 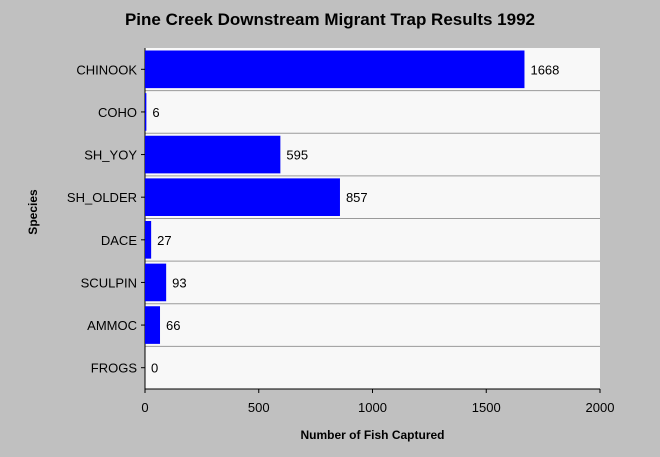 I want to click on x-tick-label: 1000, so click(x=372, y=407).